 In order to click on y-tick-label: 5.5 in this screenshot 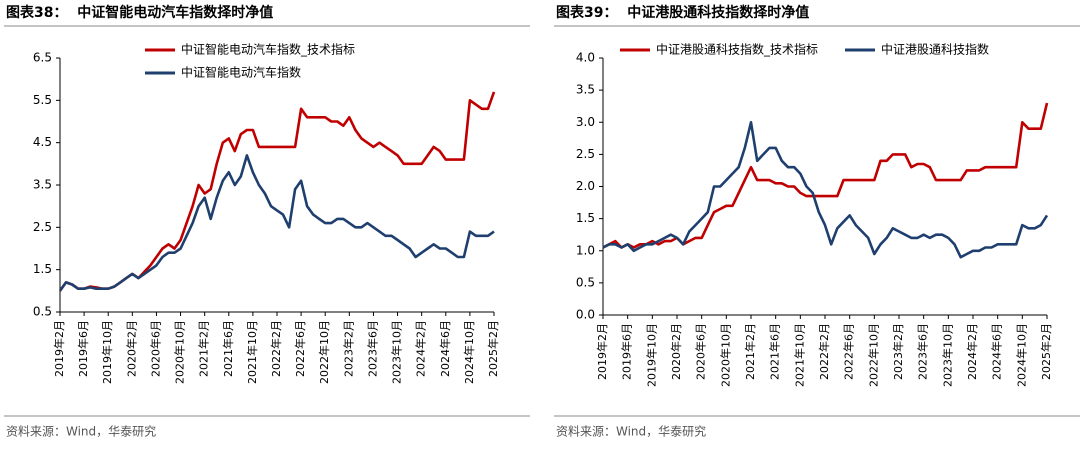, I will do `click(42, 100)`.